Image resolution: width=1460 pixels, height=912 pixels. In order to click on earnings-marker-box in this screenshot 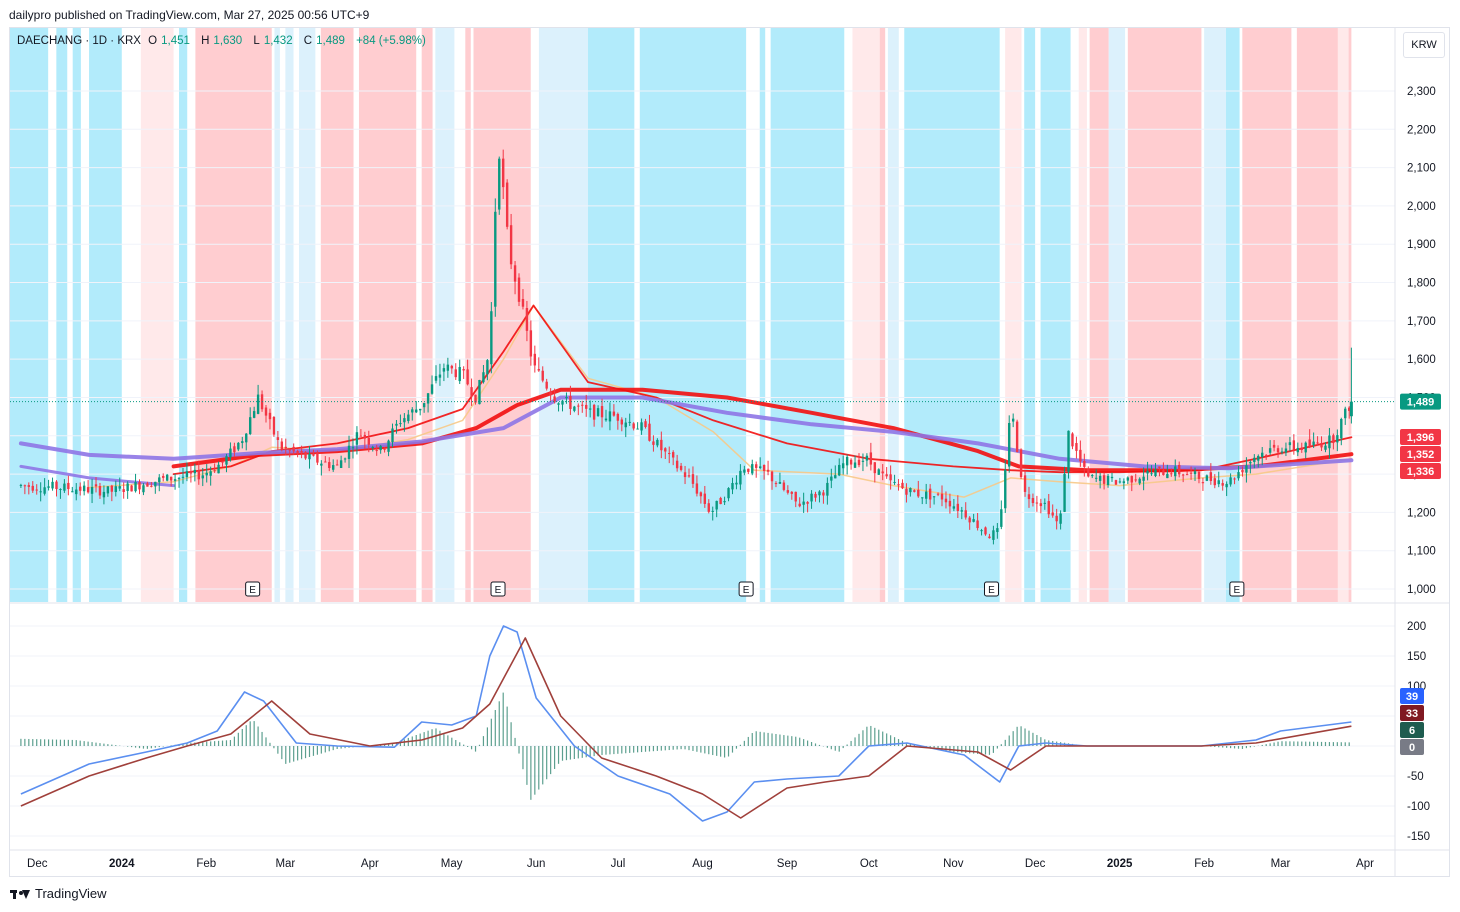, I will do `click(746, 589)`.